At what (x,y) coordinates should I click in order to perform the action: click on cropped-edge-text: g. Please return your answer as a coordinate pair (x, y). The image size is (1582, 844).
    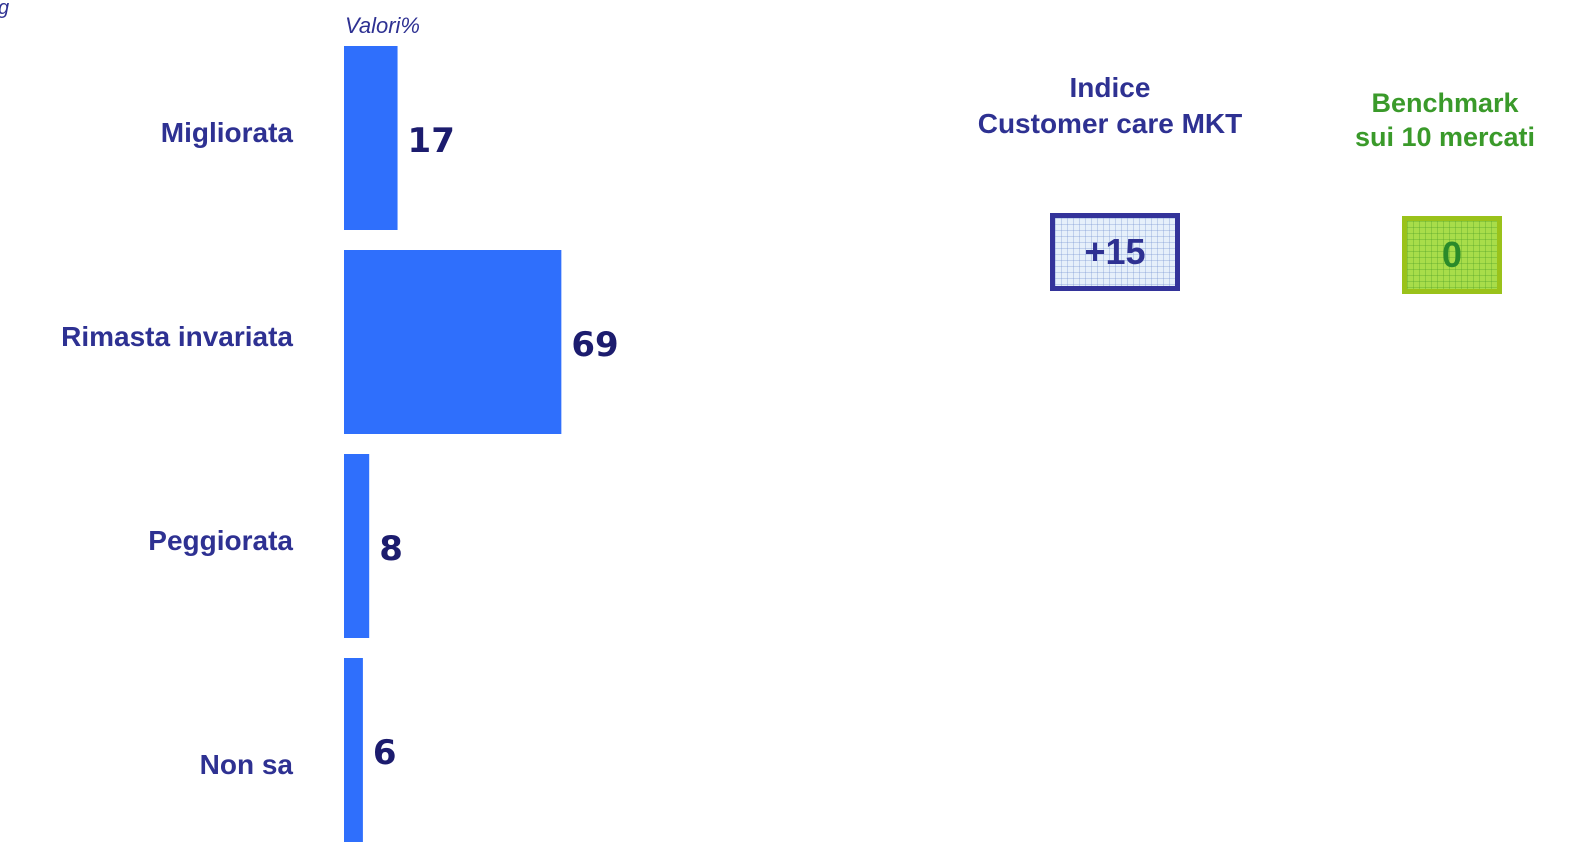
    Looking at the image, I should click on (4, 10).